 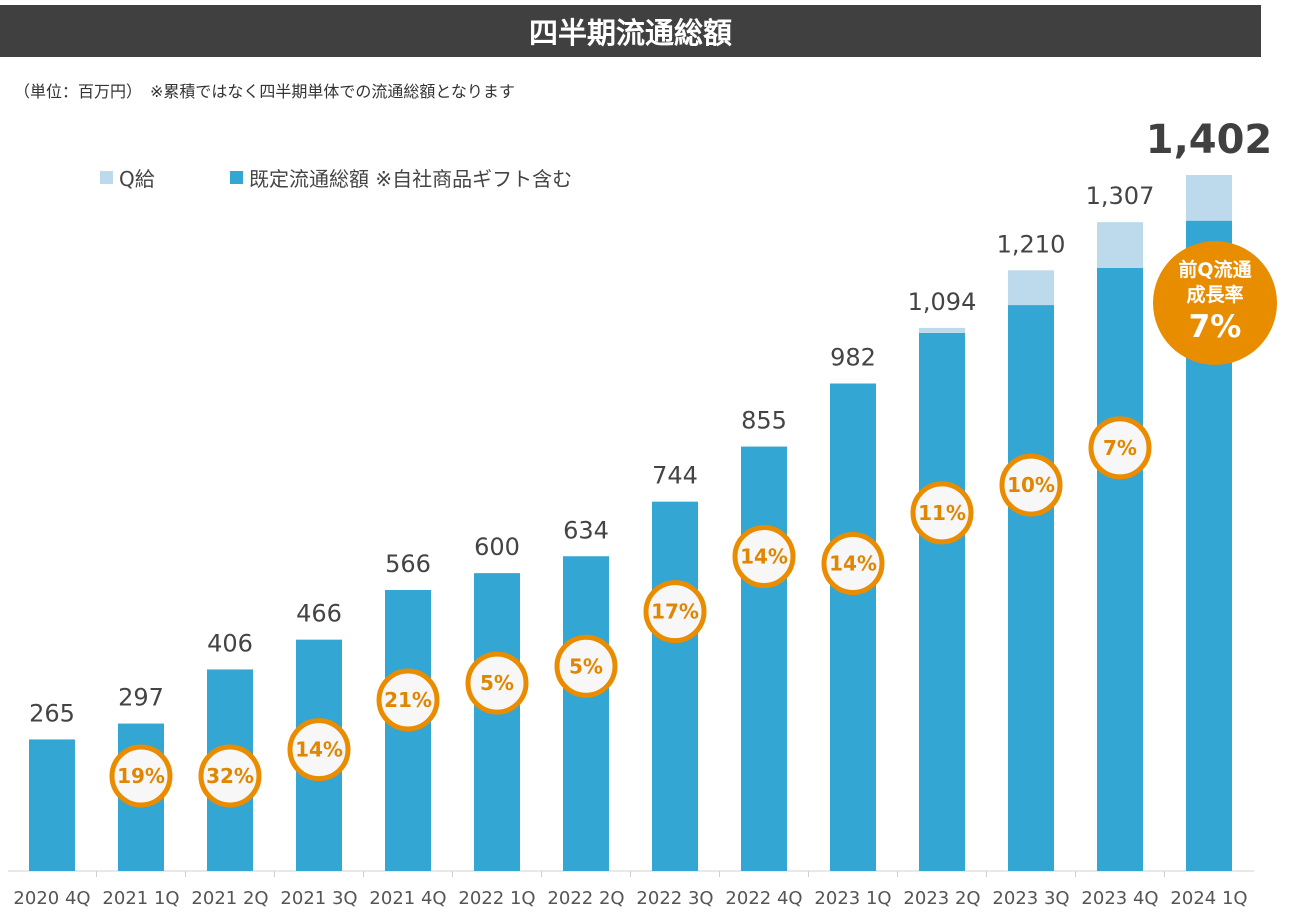 I want to click on legend-swatch-q-pay, so click(x=106, y=177).